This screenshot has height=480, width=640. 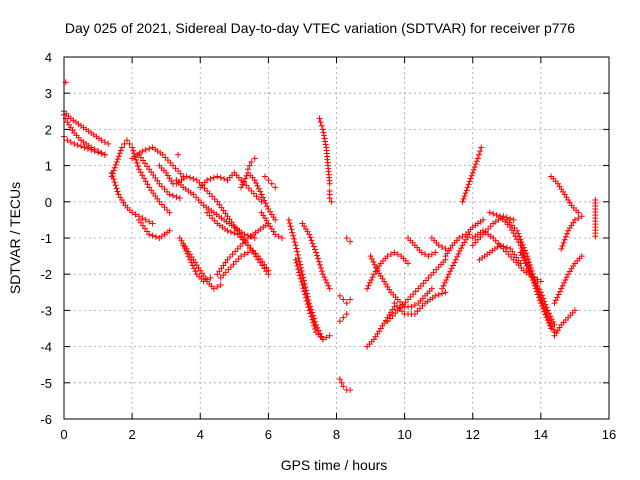 What do you see at coordinates (46, 347) in the screenshot?
I see `y-tick-label: -4` at bounding box center [46, 347].